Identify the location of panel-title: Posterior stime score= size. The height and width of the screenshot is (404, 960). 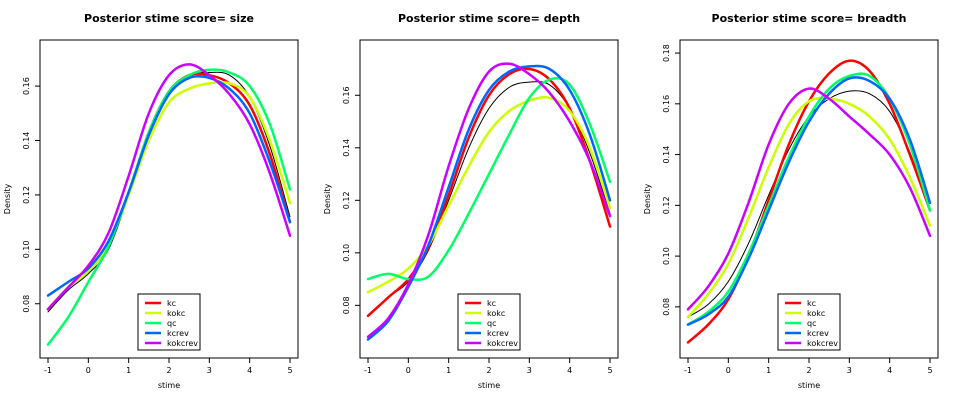
(169, 18).